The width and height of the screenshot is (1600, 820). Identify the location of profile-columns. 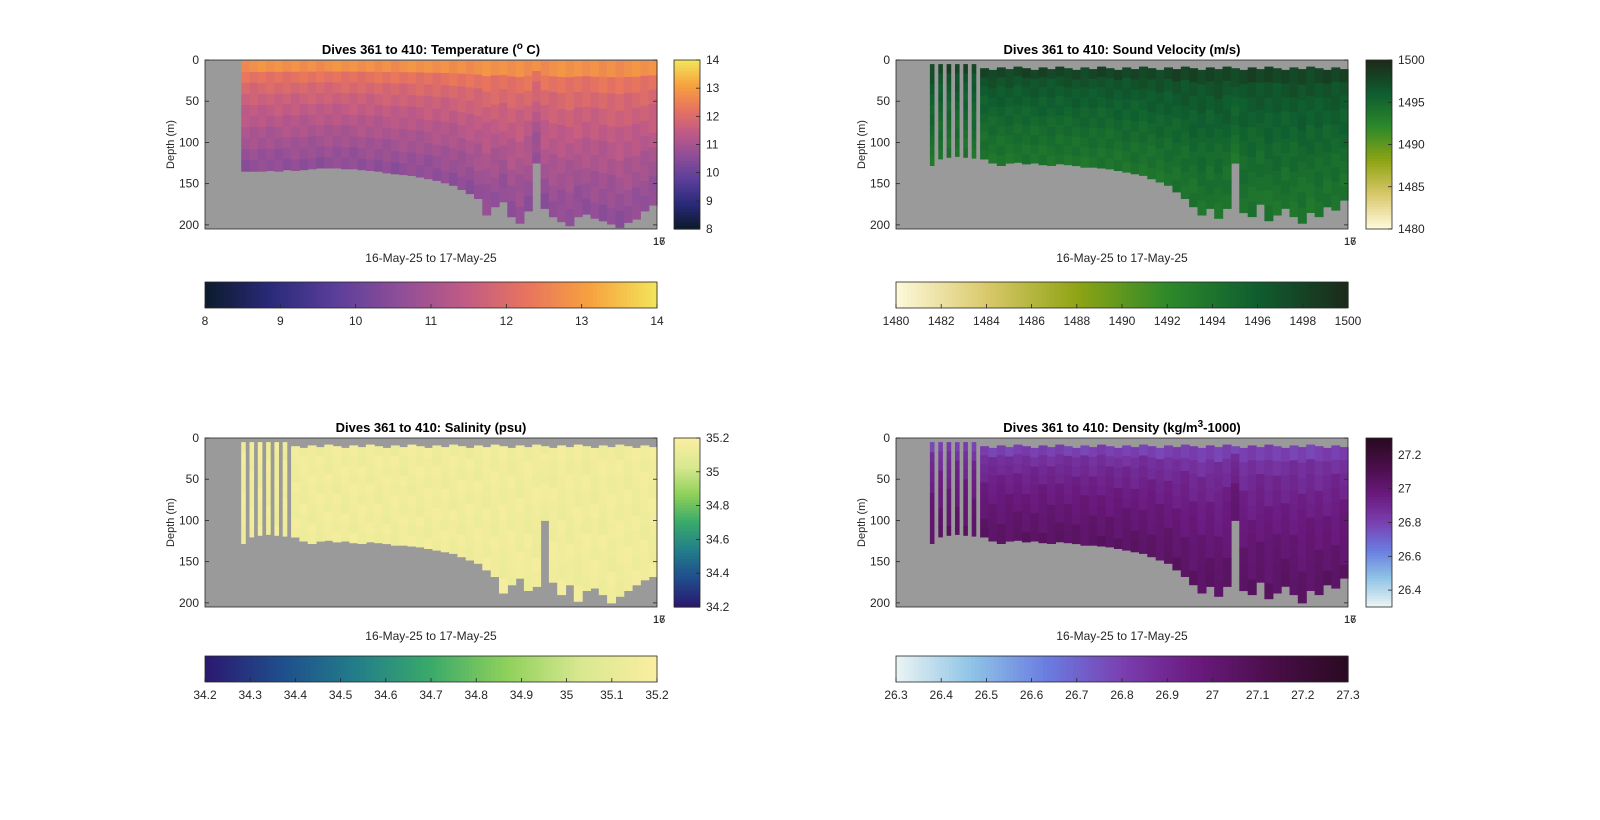
(1139, 144).